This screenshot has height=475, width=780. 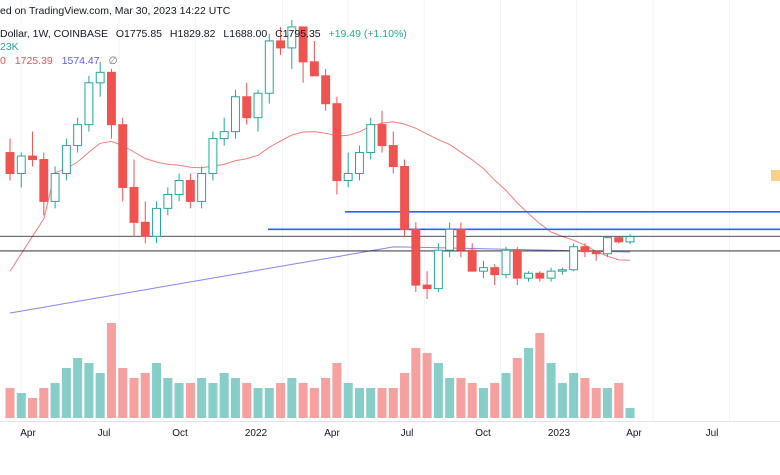 I want to click on x-axis-line, so click(x=390, y=421).